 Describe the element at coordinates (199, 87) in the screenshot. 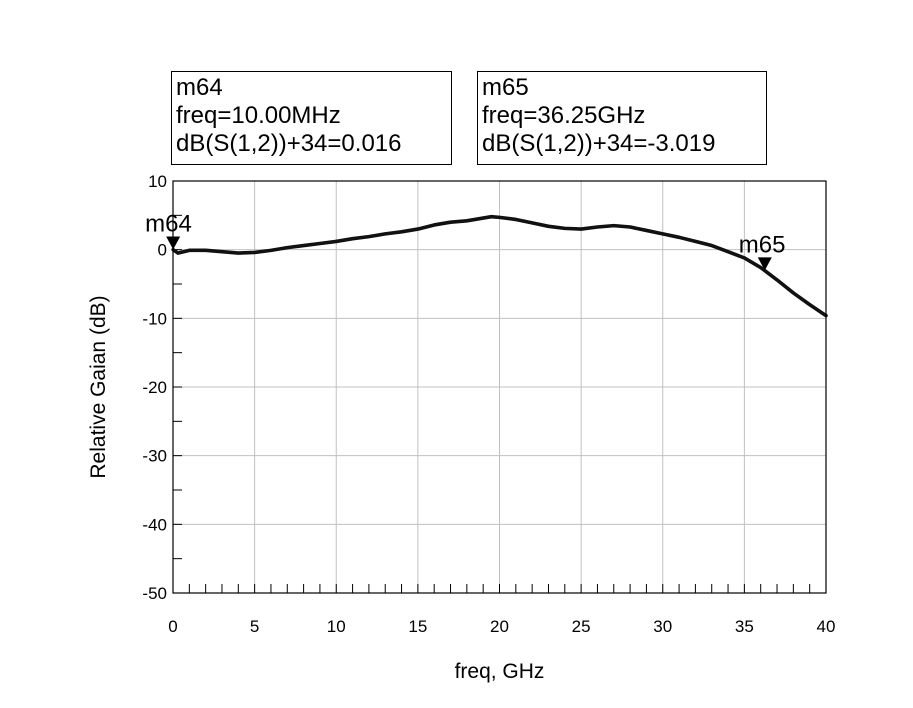

I see `marker-readout-name: m64` at that location.